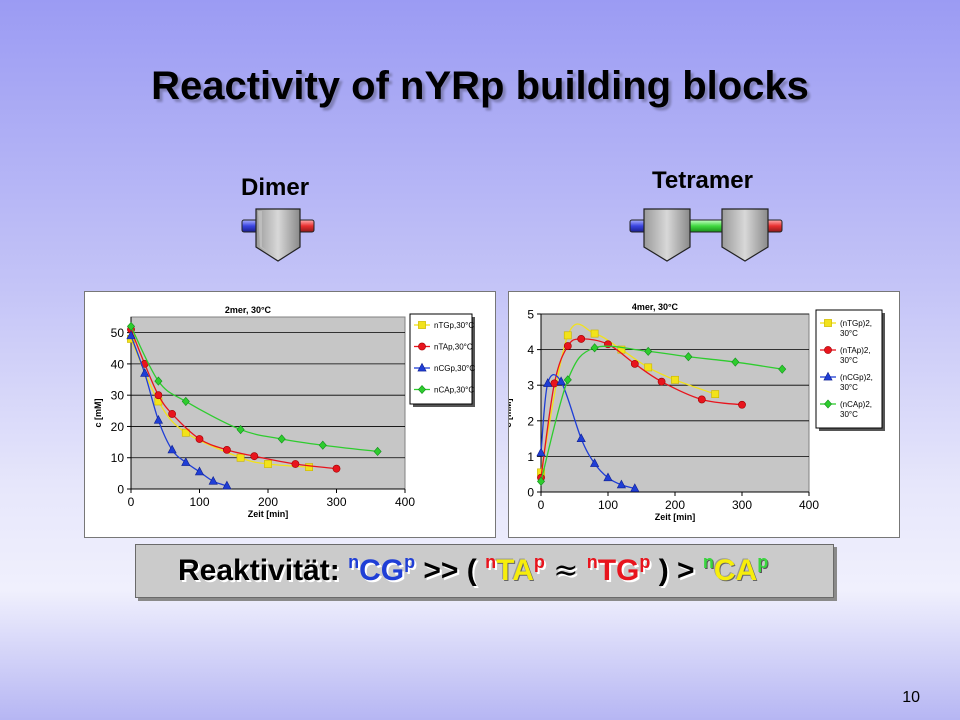 The width and height of the screenshot is (960, 720). I want to click on dimer-legend-label: nCAp,30°C, so click(454, 390).